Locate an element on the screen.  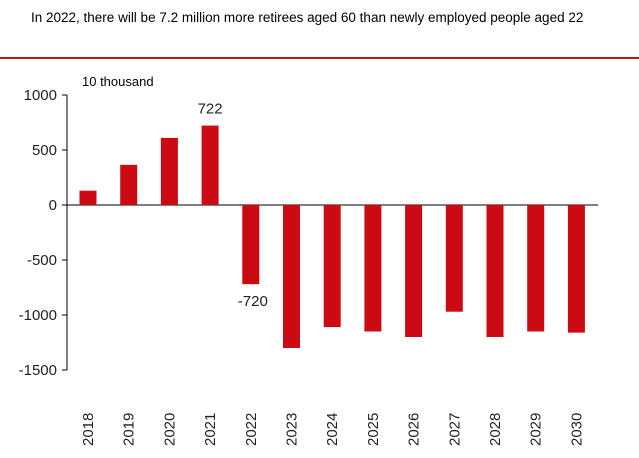
y-tick-label: 500 is located at coordinates (44, 150).